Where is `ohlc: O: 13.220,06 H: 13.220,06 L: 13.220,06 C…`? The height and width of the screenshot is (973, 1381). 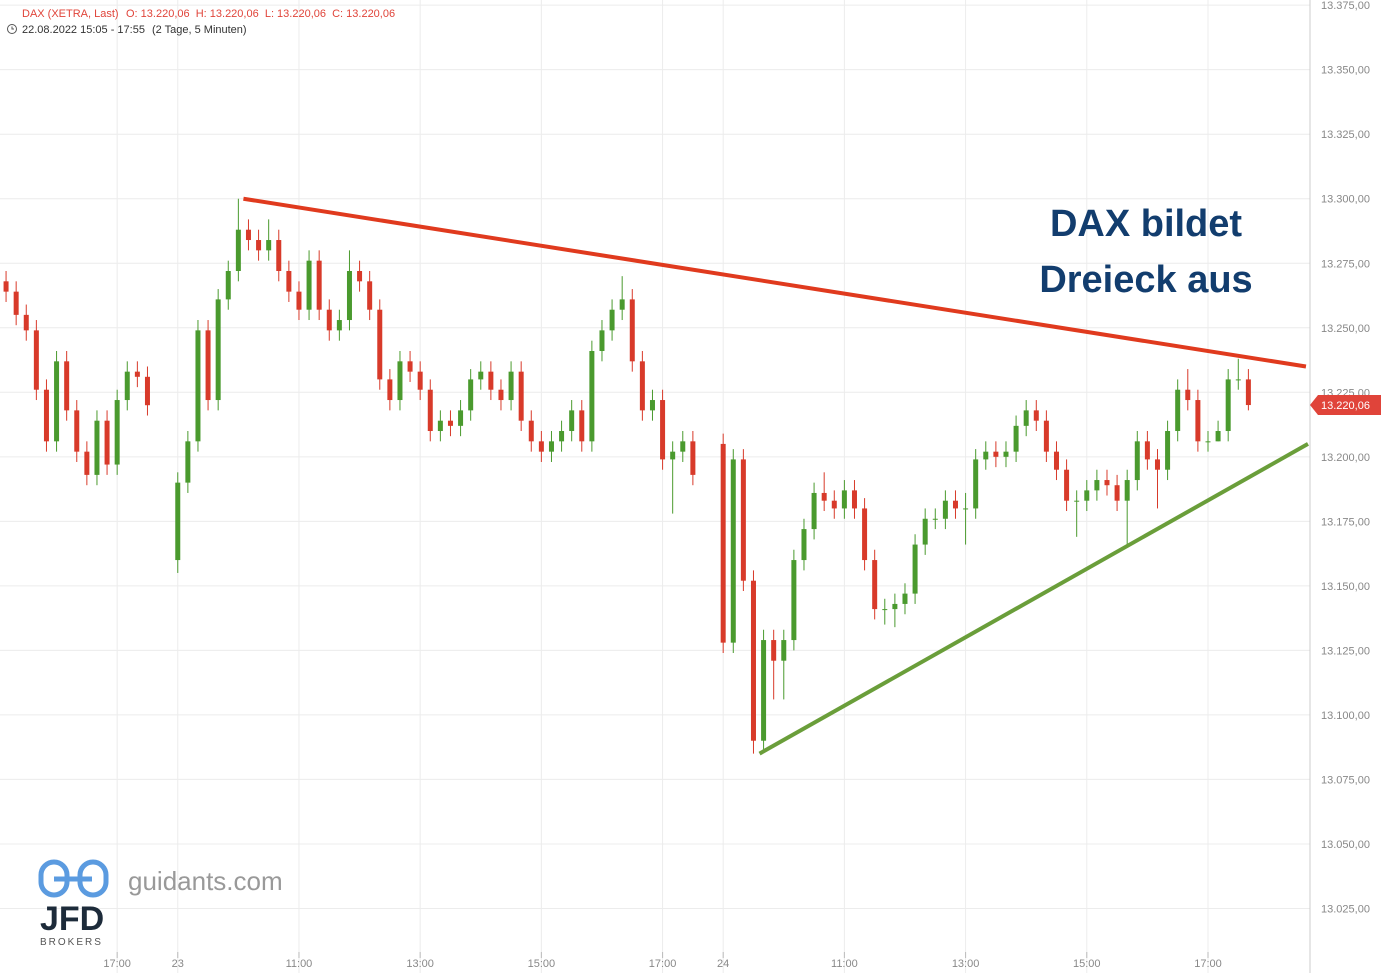
ohlc: O: 13.220,06 H: 13.220,06 L: 13.220,06 C… is located at coordinates (260, 14).